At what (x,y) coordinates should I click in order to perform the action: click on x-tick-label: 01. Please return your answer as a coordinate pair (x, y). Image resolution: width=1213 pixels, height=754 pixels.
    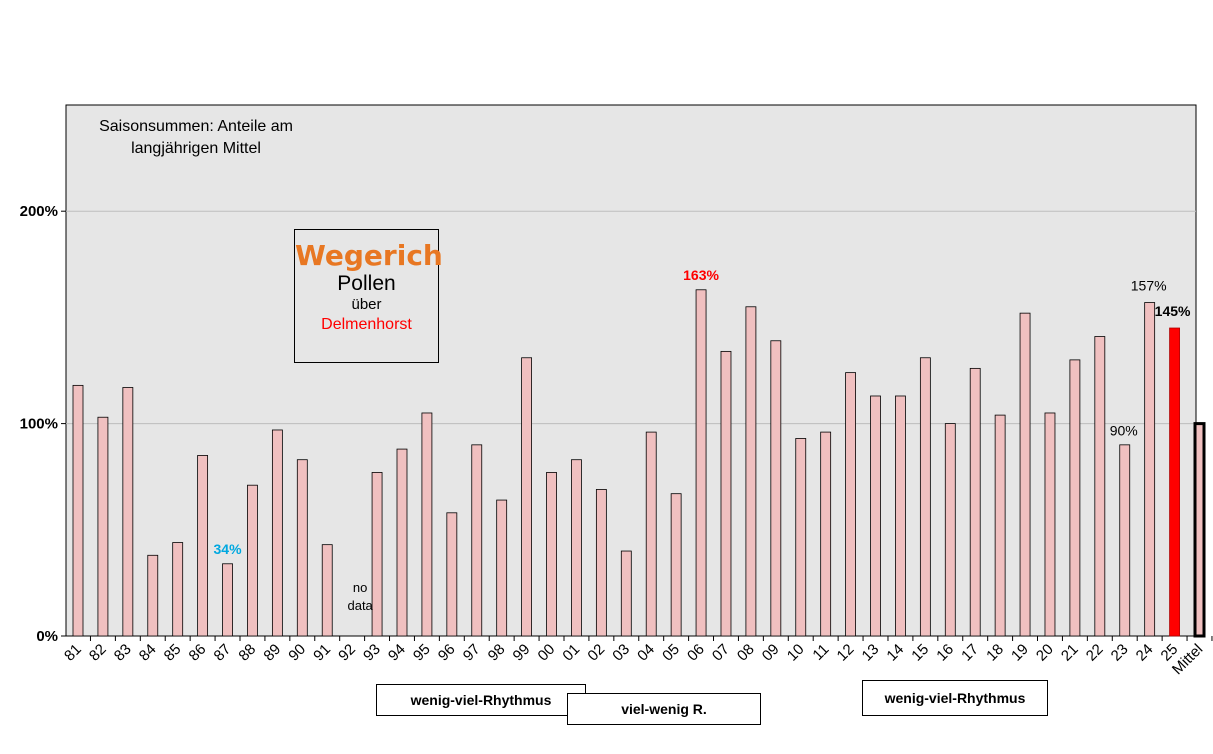
    Looking at the image, I should click on (571, 653).